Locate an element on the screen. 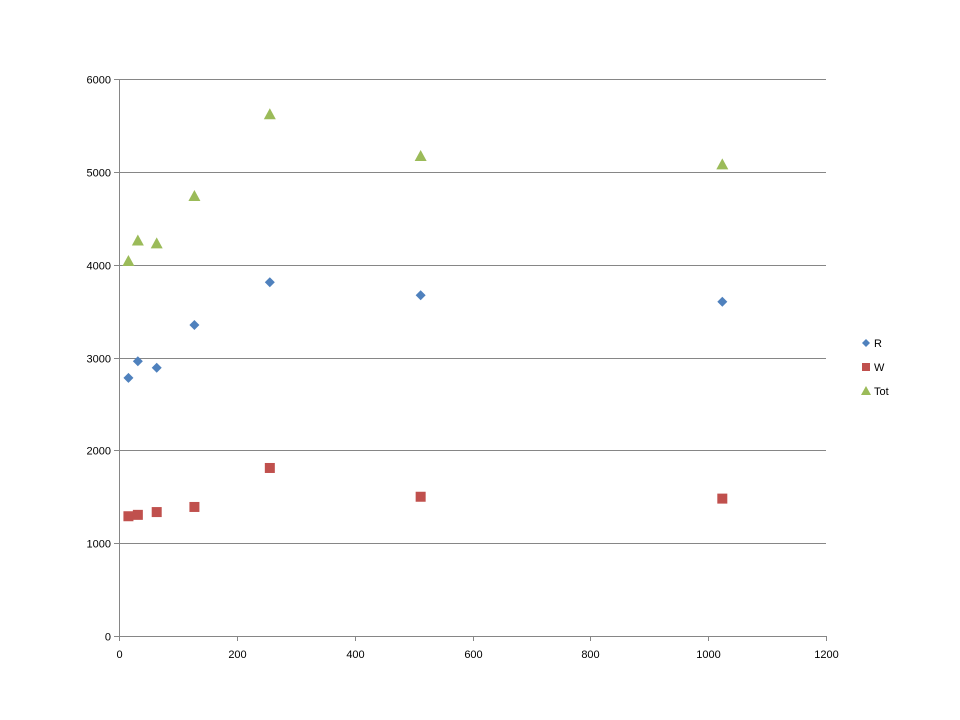 This screenshot has width=960, height=720. x-tick-label: 200 is located at coordinates (237, 655).